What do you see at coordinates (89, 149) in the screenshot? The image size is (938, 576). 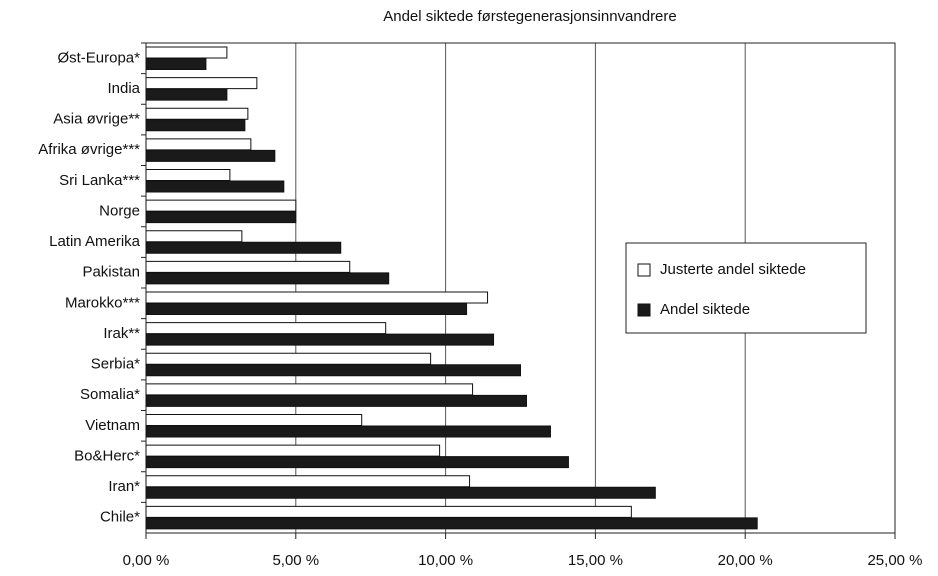 I see `y-tick-label: Afrika øvrige***` at bounding box center [89, 149].